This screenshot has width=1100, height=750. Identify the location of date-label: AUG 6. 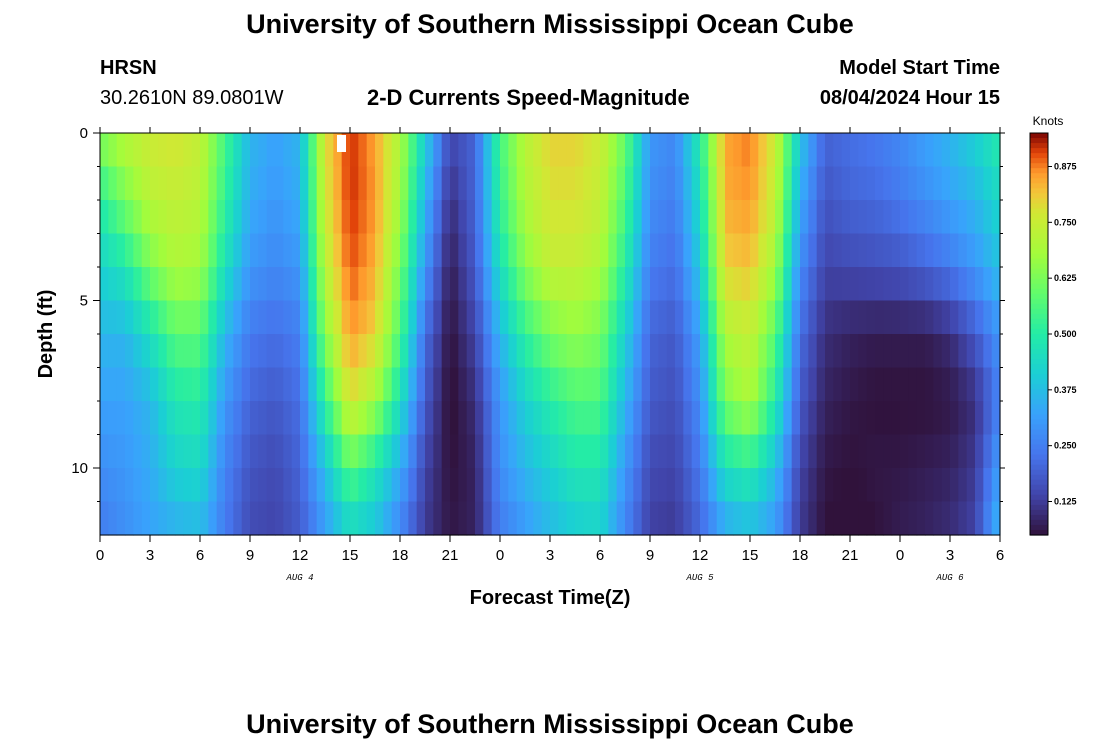
(949, 578).